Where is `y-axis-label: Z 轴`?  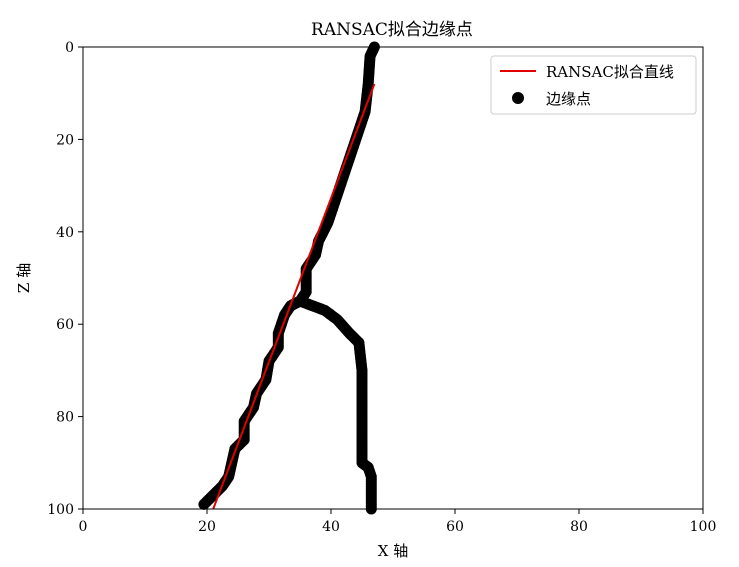 y-axis-label: Z 轴 is located at coordinates (24, 278).